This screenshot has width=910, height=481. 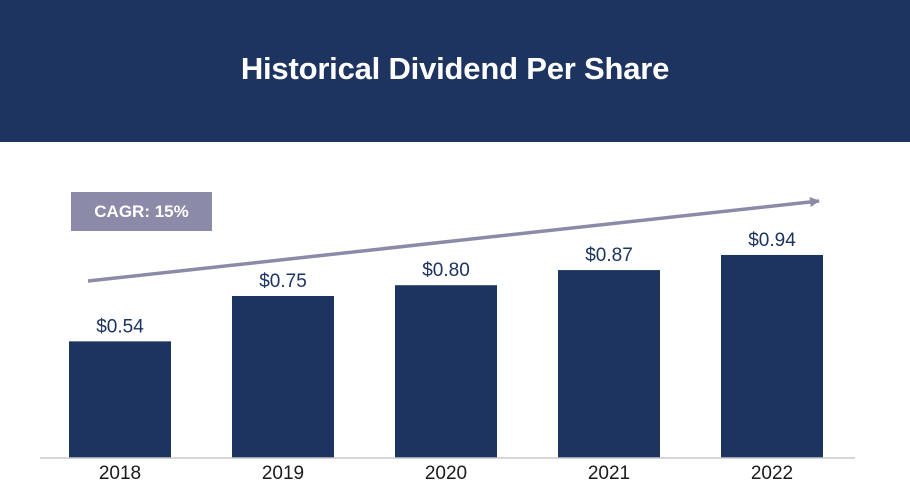 I want to click on value-label-2020: $0.80, so click(x=446, y=270).